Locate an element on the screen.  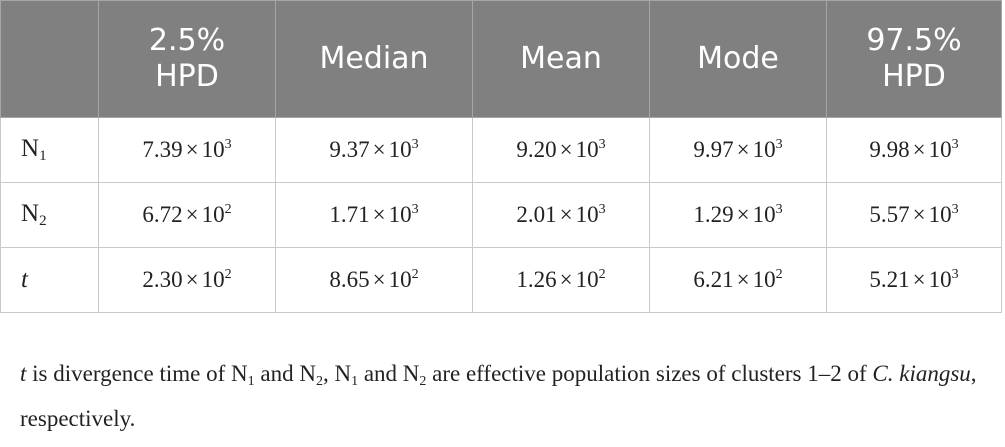
value-cell: 2.01 × 10³ is located at coordinates (561, 215).